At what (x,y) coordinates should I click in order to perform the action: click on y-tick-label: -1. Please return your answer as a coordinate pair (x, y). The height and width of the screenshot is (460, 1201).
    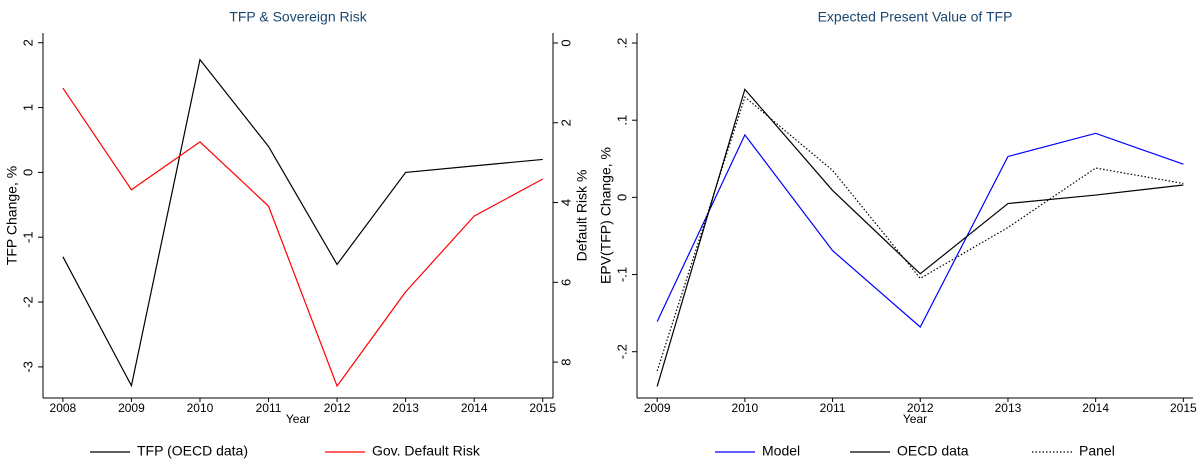
    Looking at the image, I should click on (27, 237).